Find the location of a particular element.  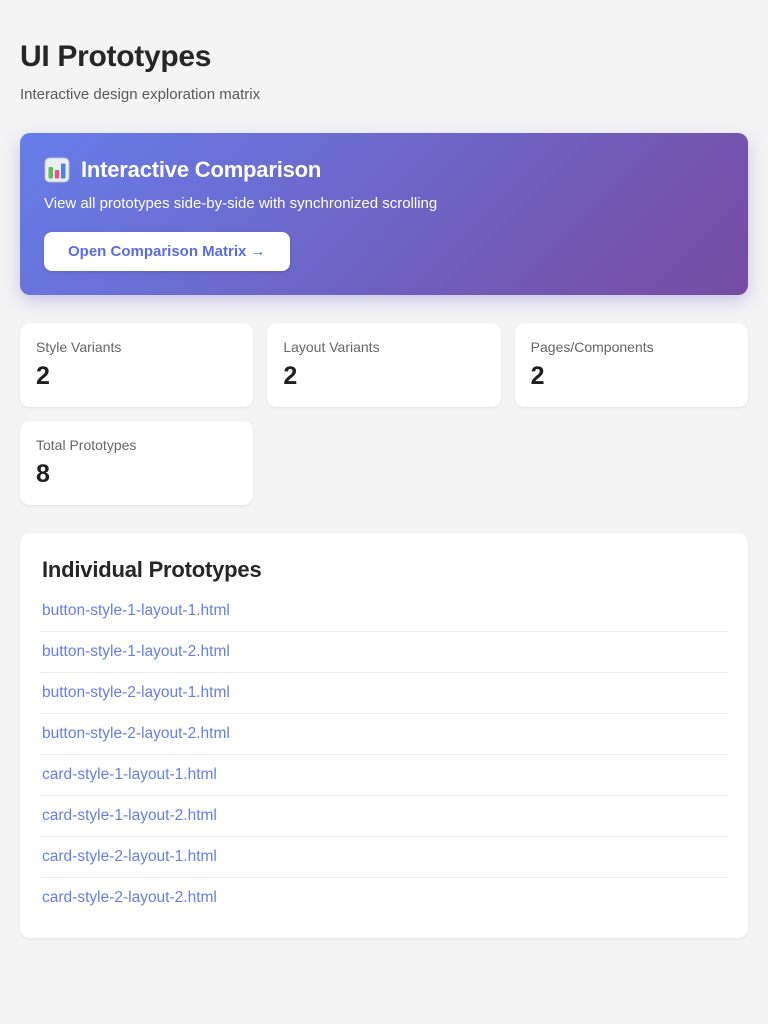

stat-label: Total Prototypes is located at coordinates (86, 444).